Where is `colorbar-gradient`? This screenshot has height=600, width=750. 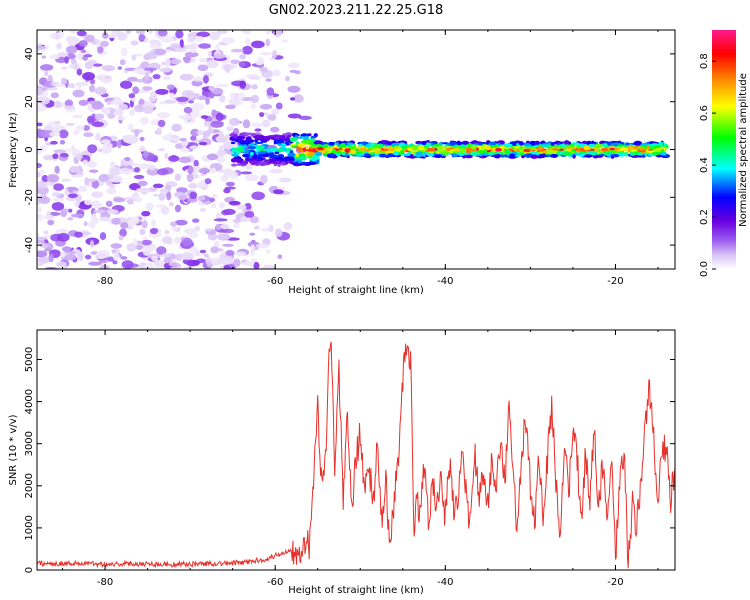
colorbar-gradient is located at coordinates (724, 149).